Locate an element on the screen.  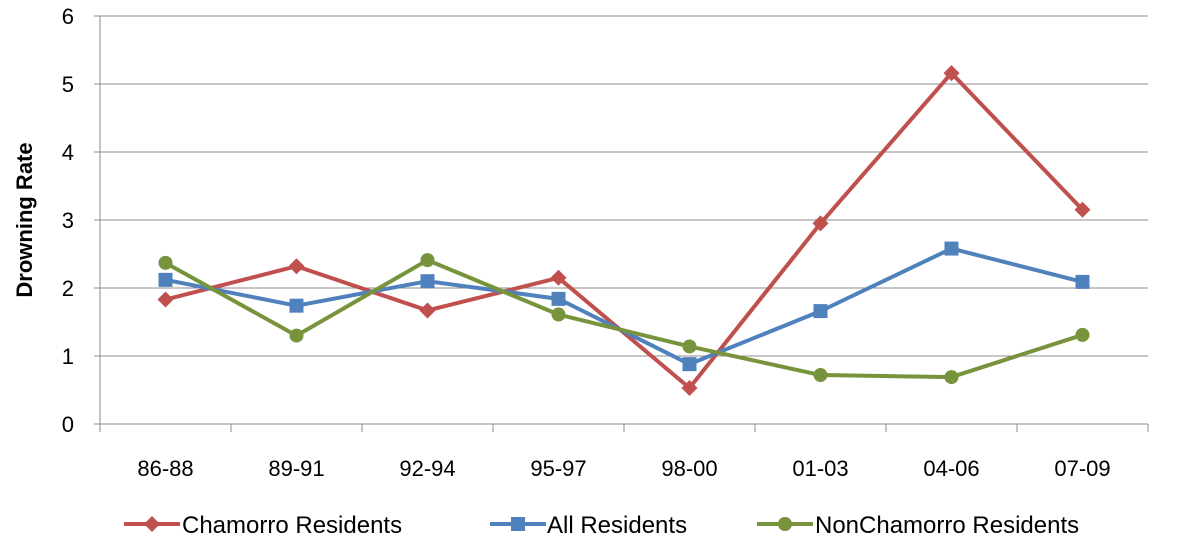
x-tick-label: 89-91 is located at coordinates (296, 468).